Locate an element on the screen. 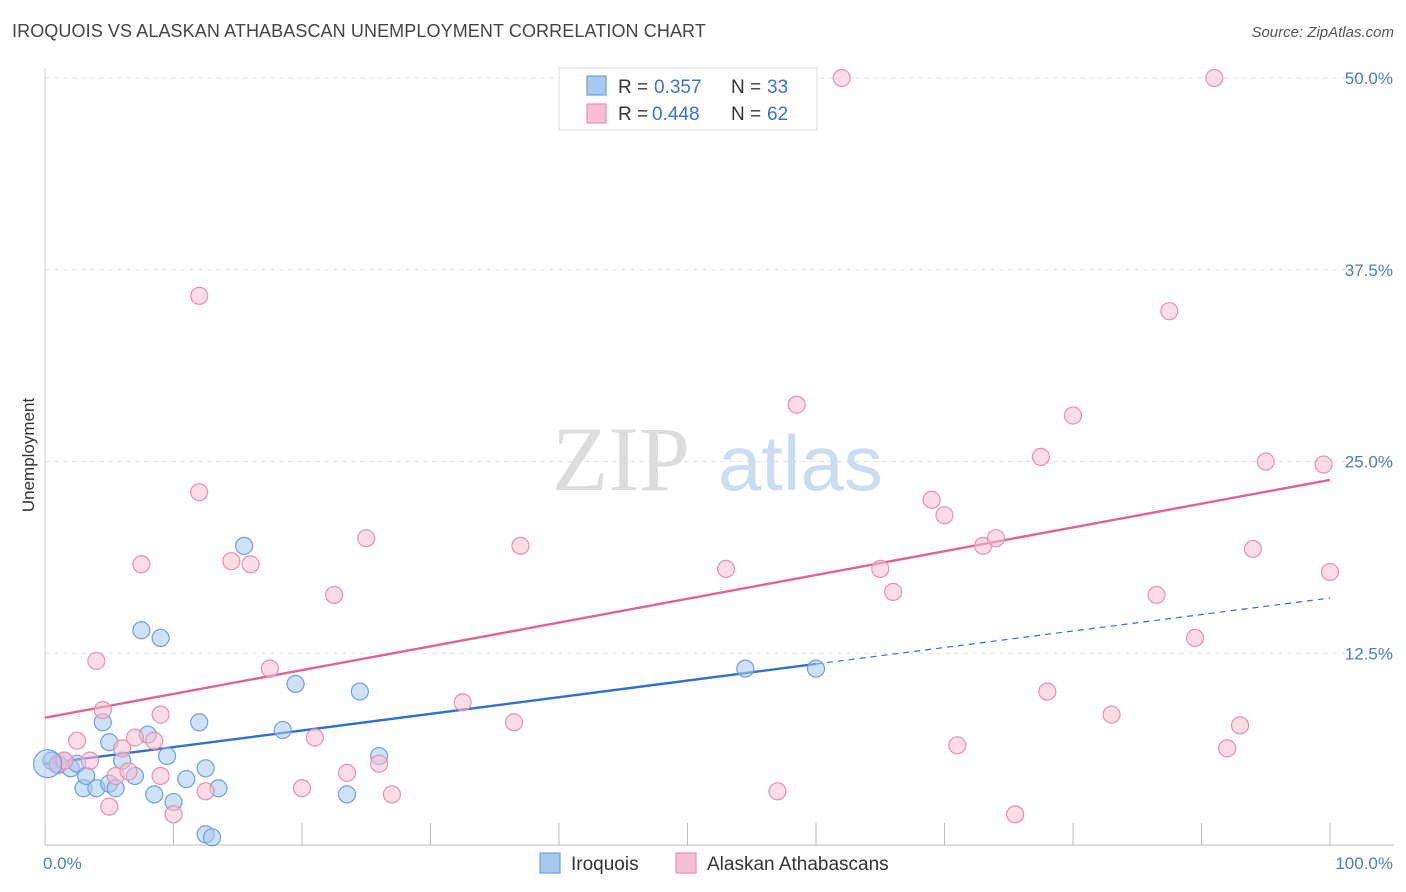 The height and width of the screenshot is (892, 1406). series-legend-swatch-iroquois is located at coordinates (550, 863).